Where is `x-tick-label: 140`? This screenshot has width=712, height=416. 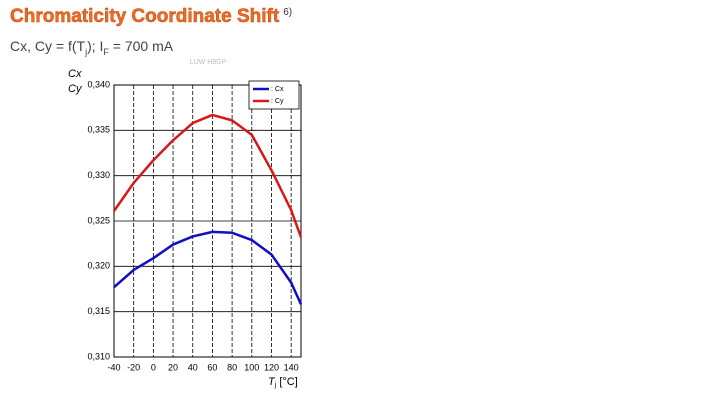
x-tick-label: 140 is located at coordinates (291, 367).